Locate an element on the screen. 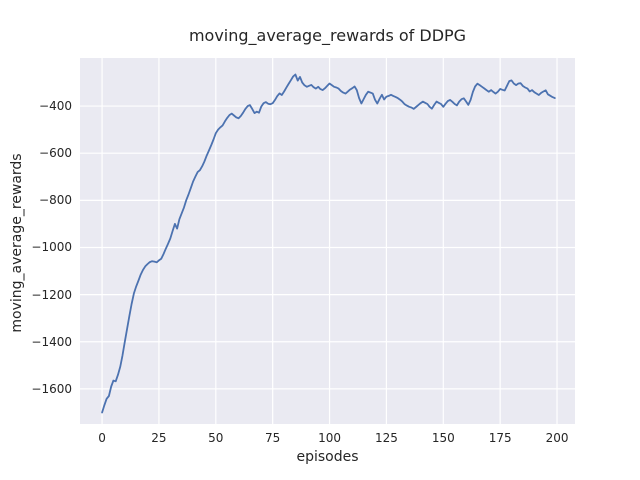 This screenshot has height=480, width=640. y-tick-label: −1400 is located at coordinates (51, 341).